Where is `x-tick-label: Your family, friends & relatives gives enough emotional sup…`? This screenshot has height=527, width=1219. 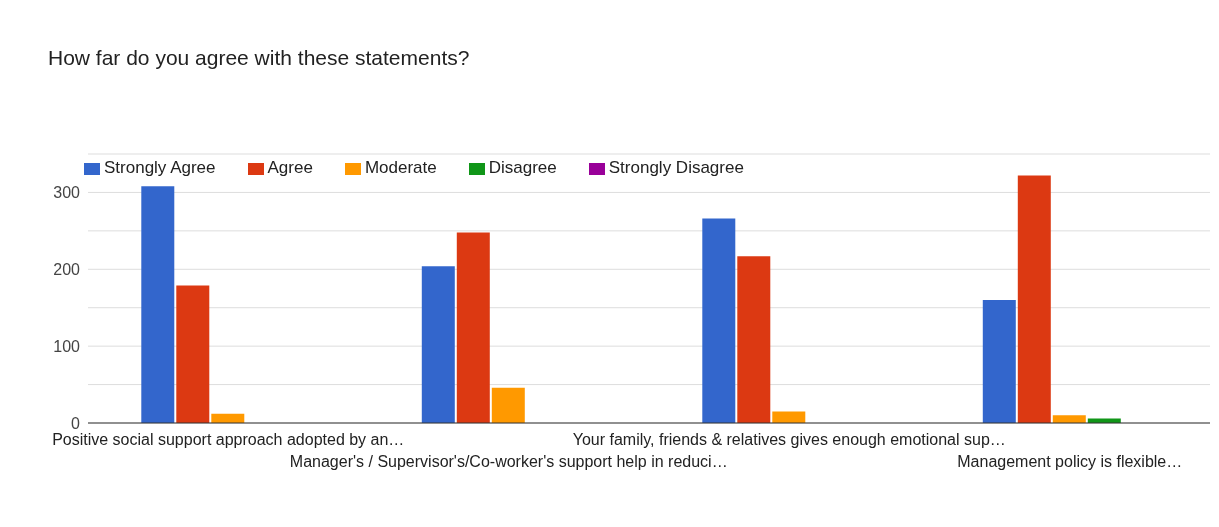 x-tick-label: Your family, friends & relatives gives enough emotional sup… is located at coordinates (789, 439).